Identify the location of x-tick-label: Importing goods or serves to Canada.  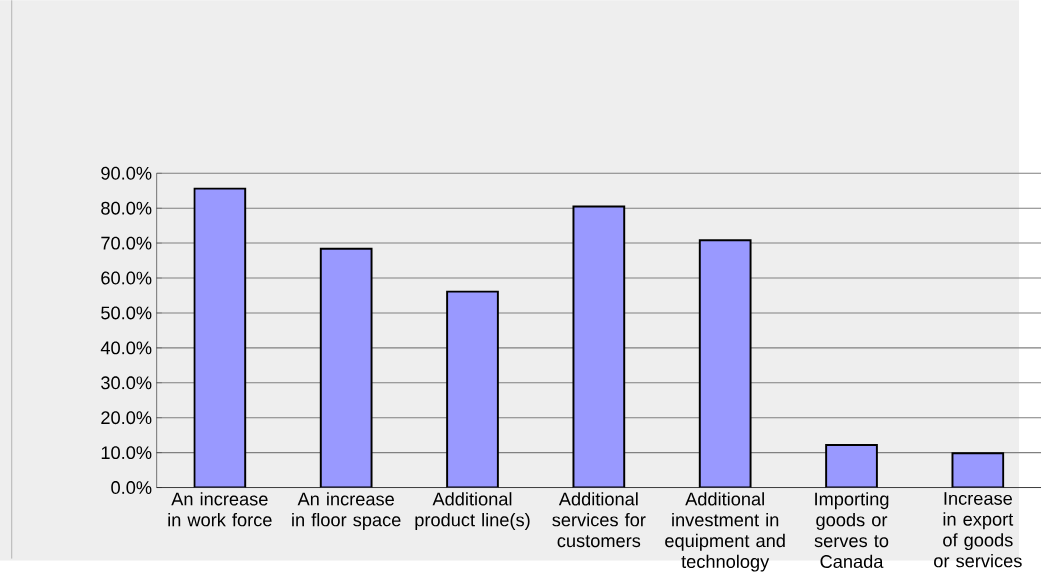
(851, 530).